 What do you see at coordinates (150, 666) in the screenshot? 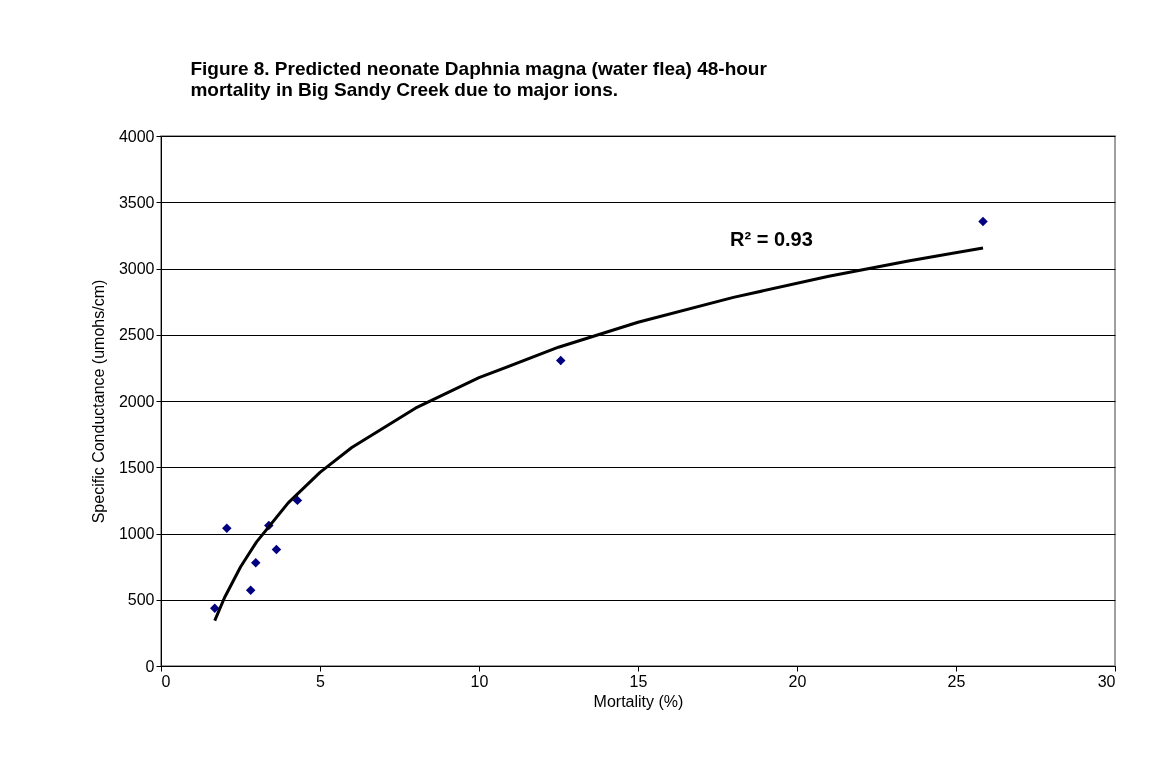
I see `y-tick-label: 0` at bounding box center [150, 666].